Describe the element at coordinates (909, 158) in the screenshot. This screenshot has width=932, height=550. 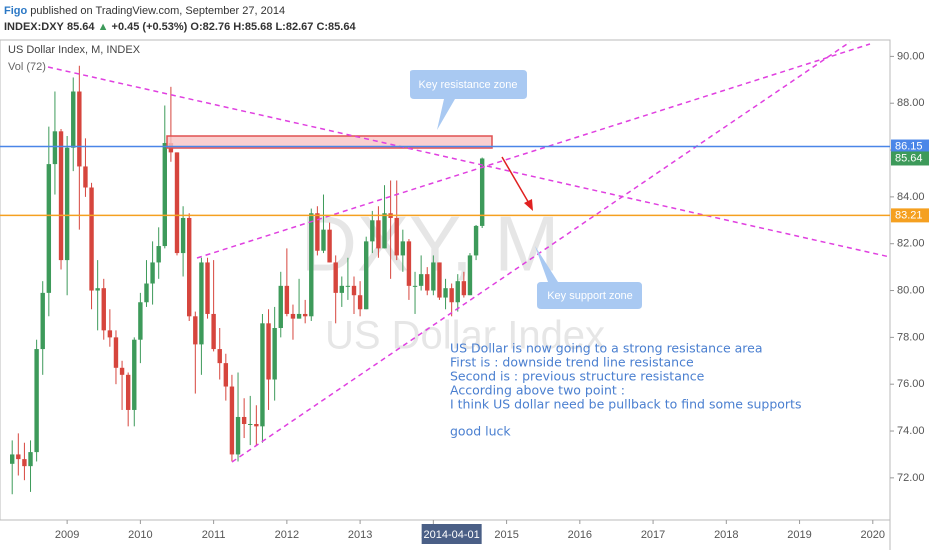
I see `price-label: 85.64` at that location.